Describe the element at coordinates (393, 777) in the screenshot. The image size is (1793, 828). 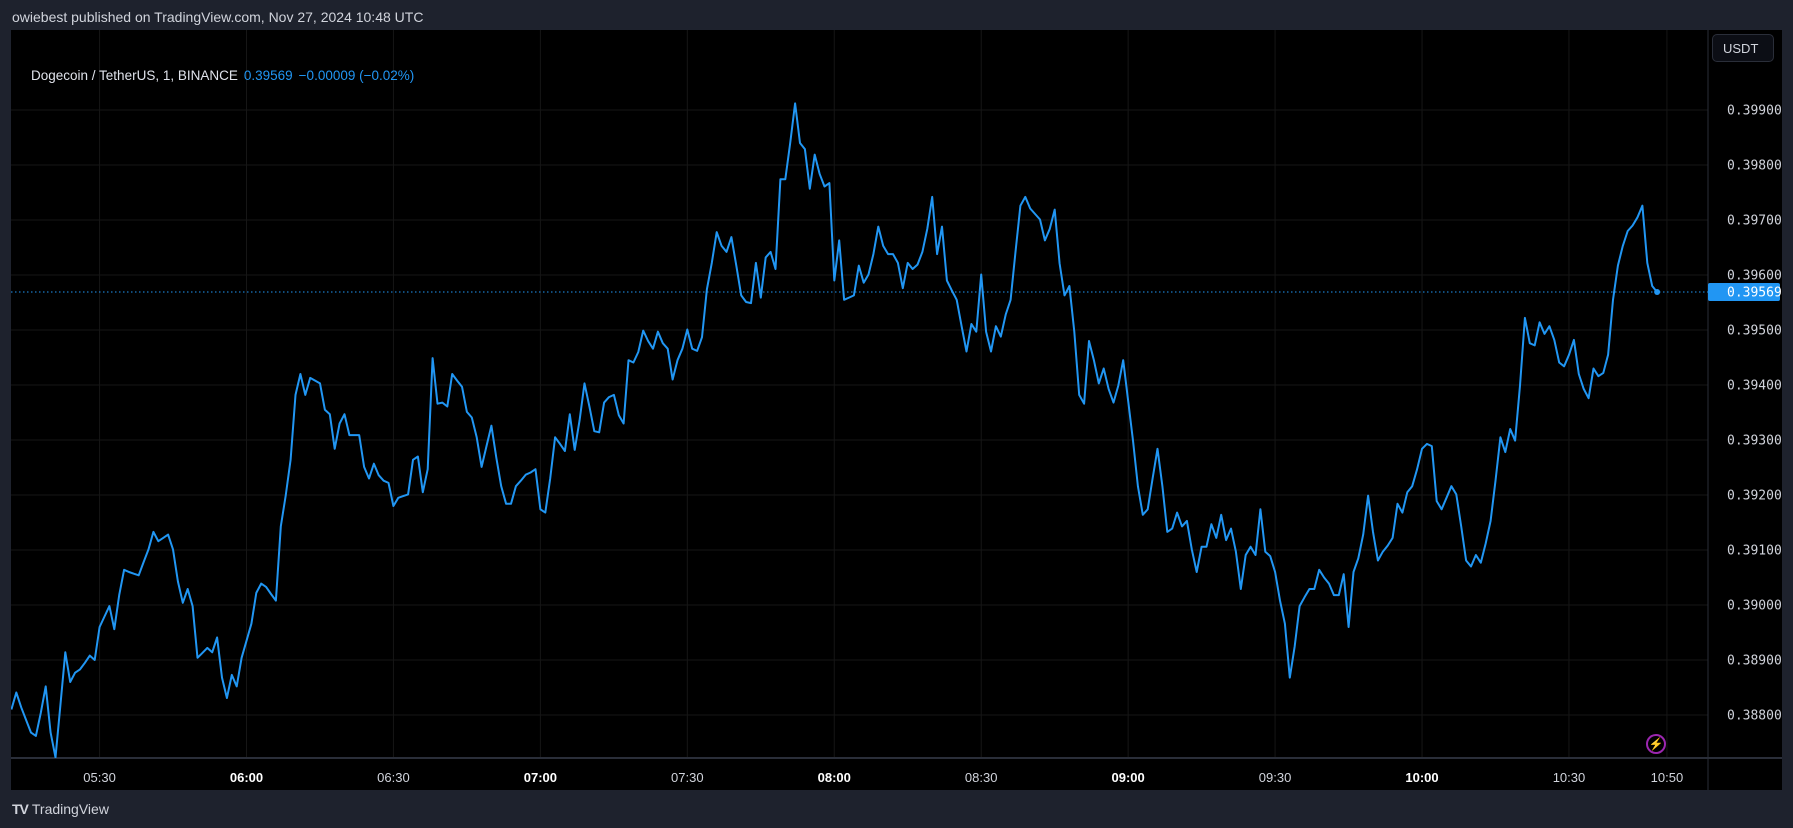
I see `time-tick-label: 06:30` at that location.